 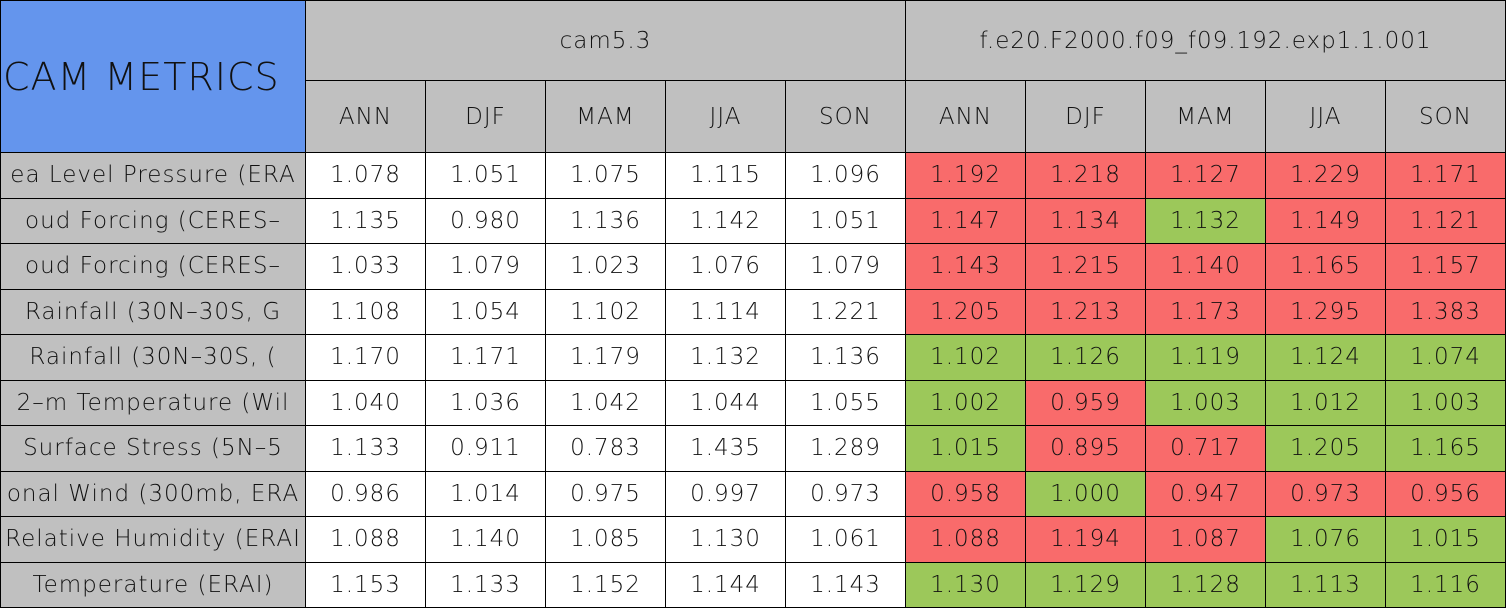 What do you see at coordinates (1445, 357) in the screenshot?
I see `metric-cell: 1.074` at bounding box center [1445, 357].